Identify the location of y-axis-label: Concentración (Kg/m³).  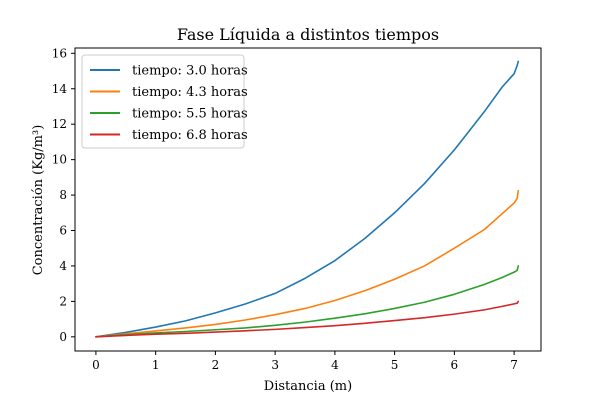
(38, 200).